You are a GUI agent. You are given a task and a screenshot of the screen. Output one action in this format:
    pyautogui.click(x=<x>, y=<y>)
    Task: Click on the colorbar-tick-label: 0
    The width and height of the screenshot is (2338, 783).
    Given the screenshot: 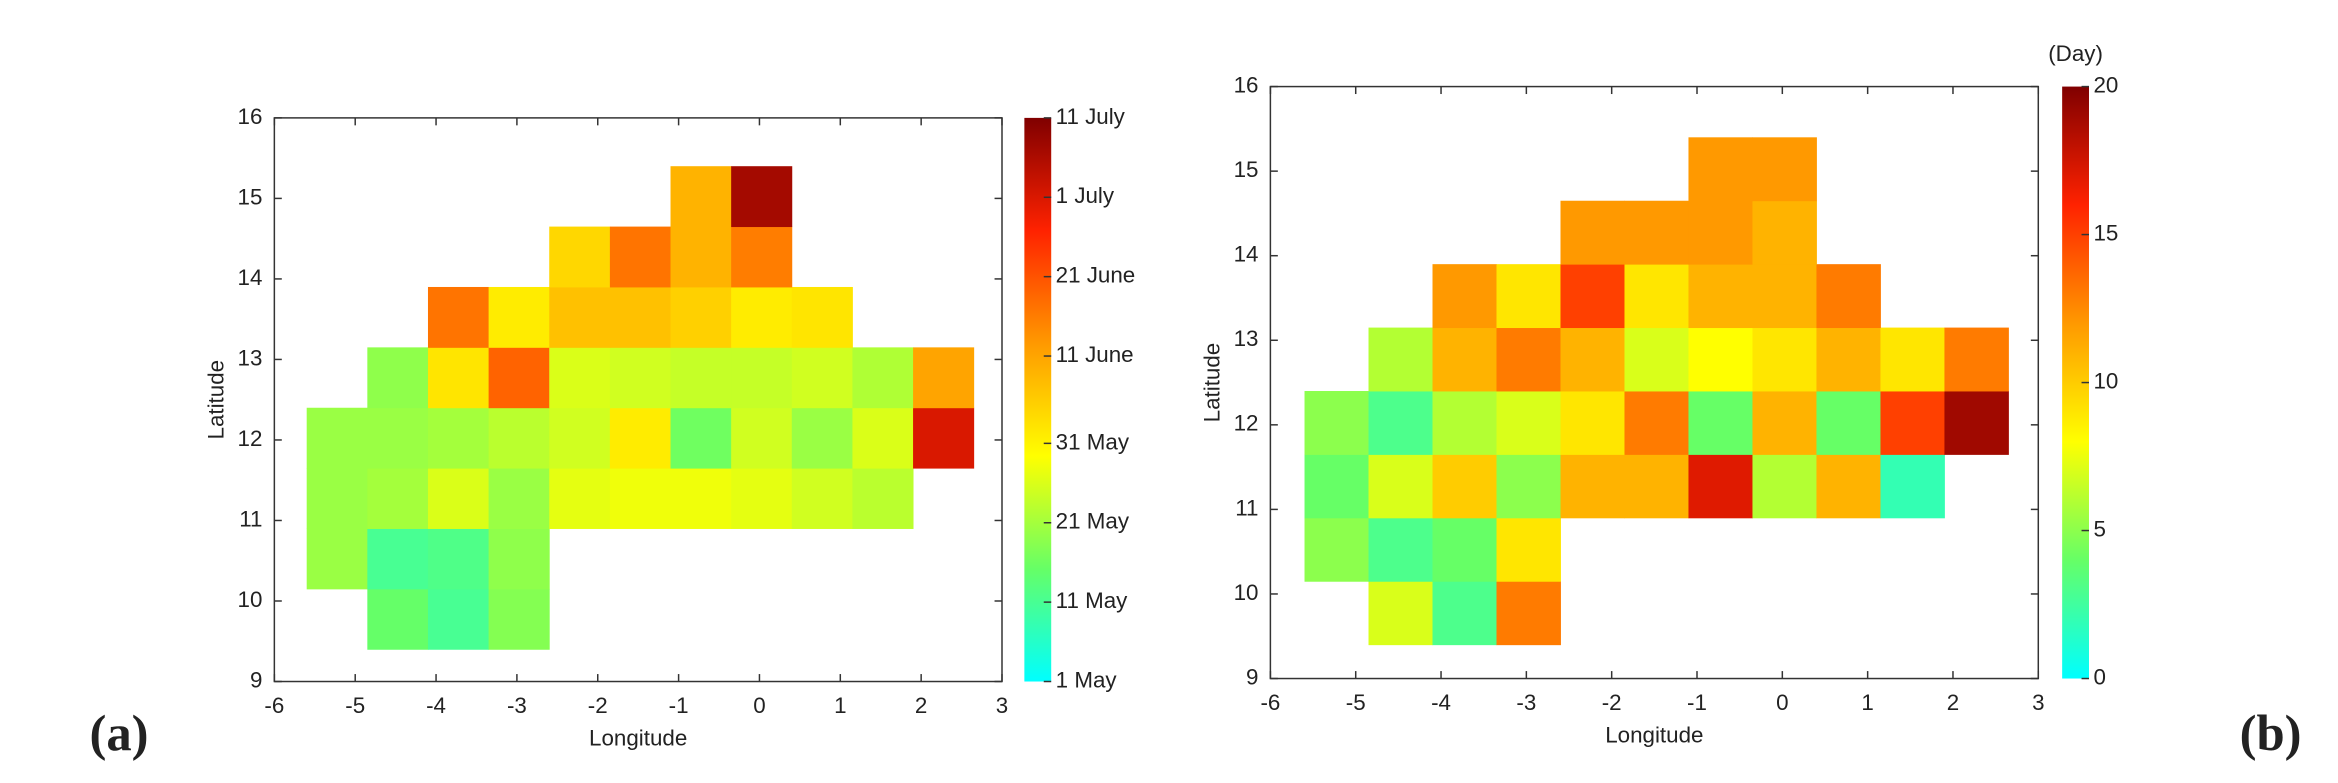 What is the action you would take?
    pyautogui.click(x=2099, y=676)
    